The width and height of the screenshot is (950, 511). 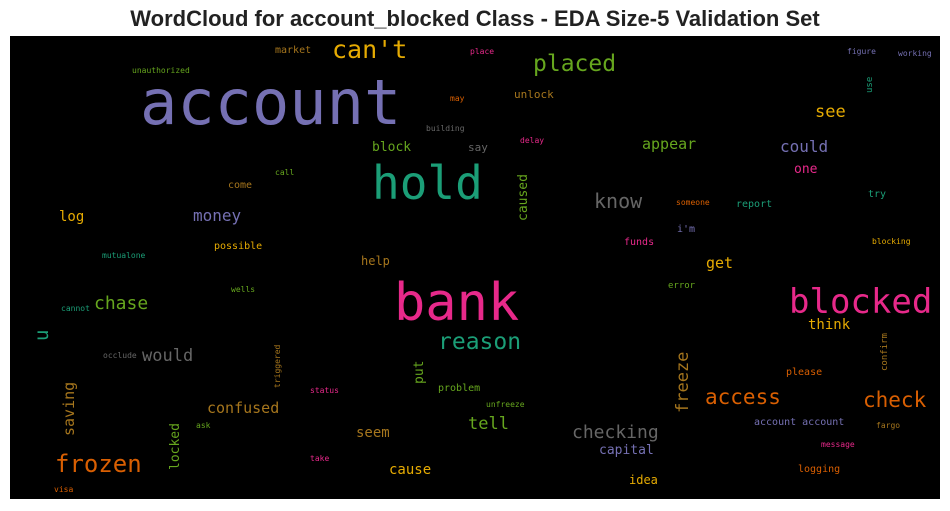 I want to click on word-bank: bank, so click(x=456, y=303).